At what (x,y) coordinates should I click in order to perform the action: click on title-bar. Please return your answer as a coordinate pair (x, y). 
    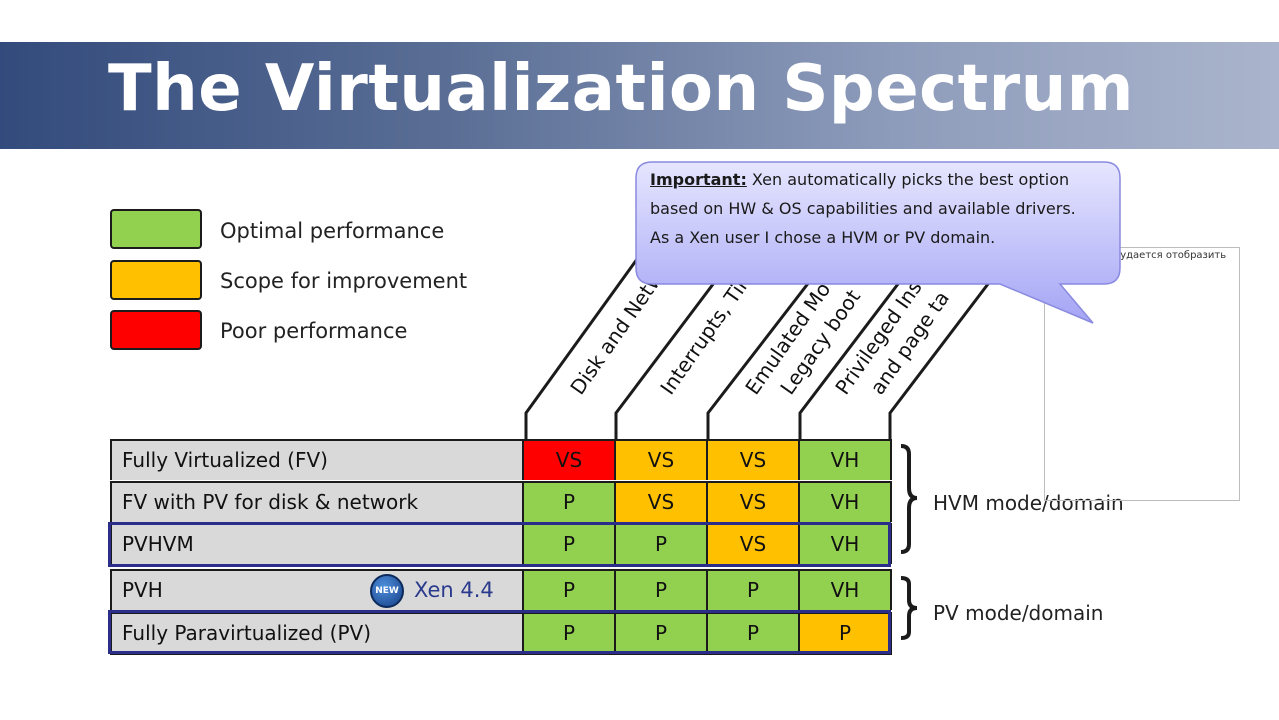
    Looking at the image, I should click on (639, 95).